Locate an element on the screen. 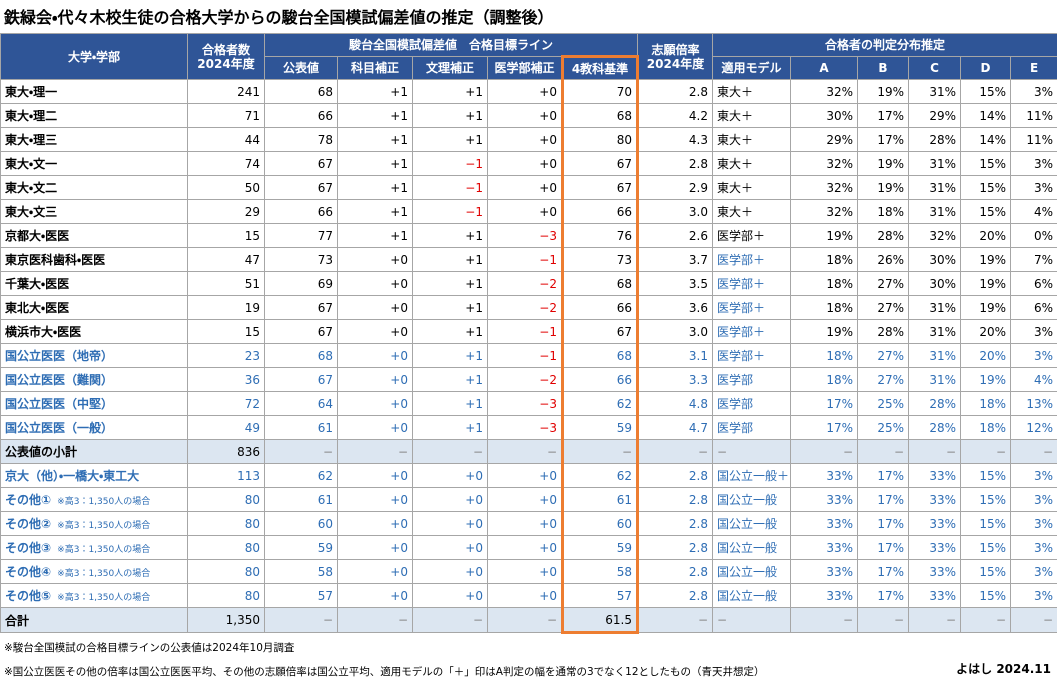 The width and height of the screenshot is (1057, 682). cell: 14% is located at coordinates (985, 139).